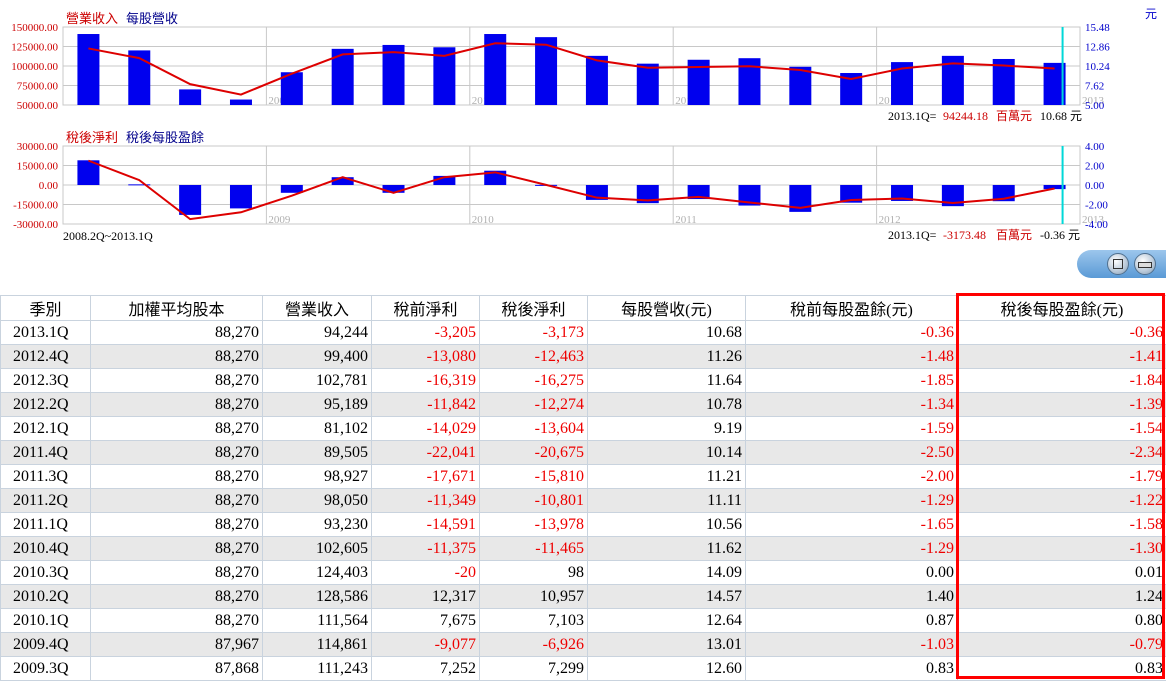  I want to click on quarter-cell: 2012.1Q, so click(45, 428).